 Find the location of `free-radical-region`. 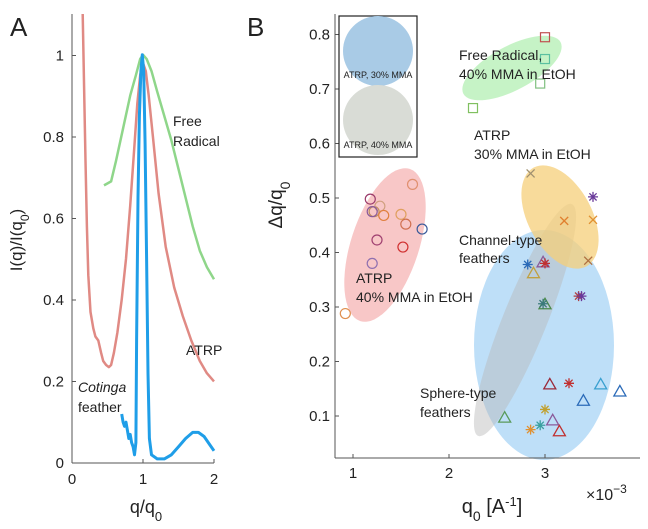

free-radical-region is located at coordinates (512, 68).